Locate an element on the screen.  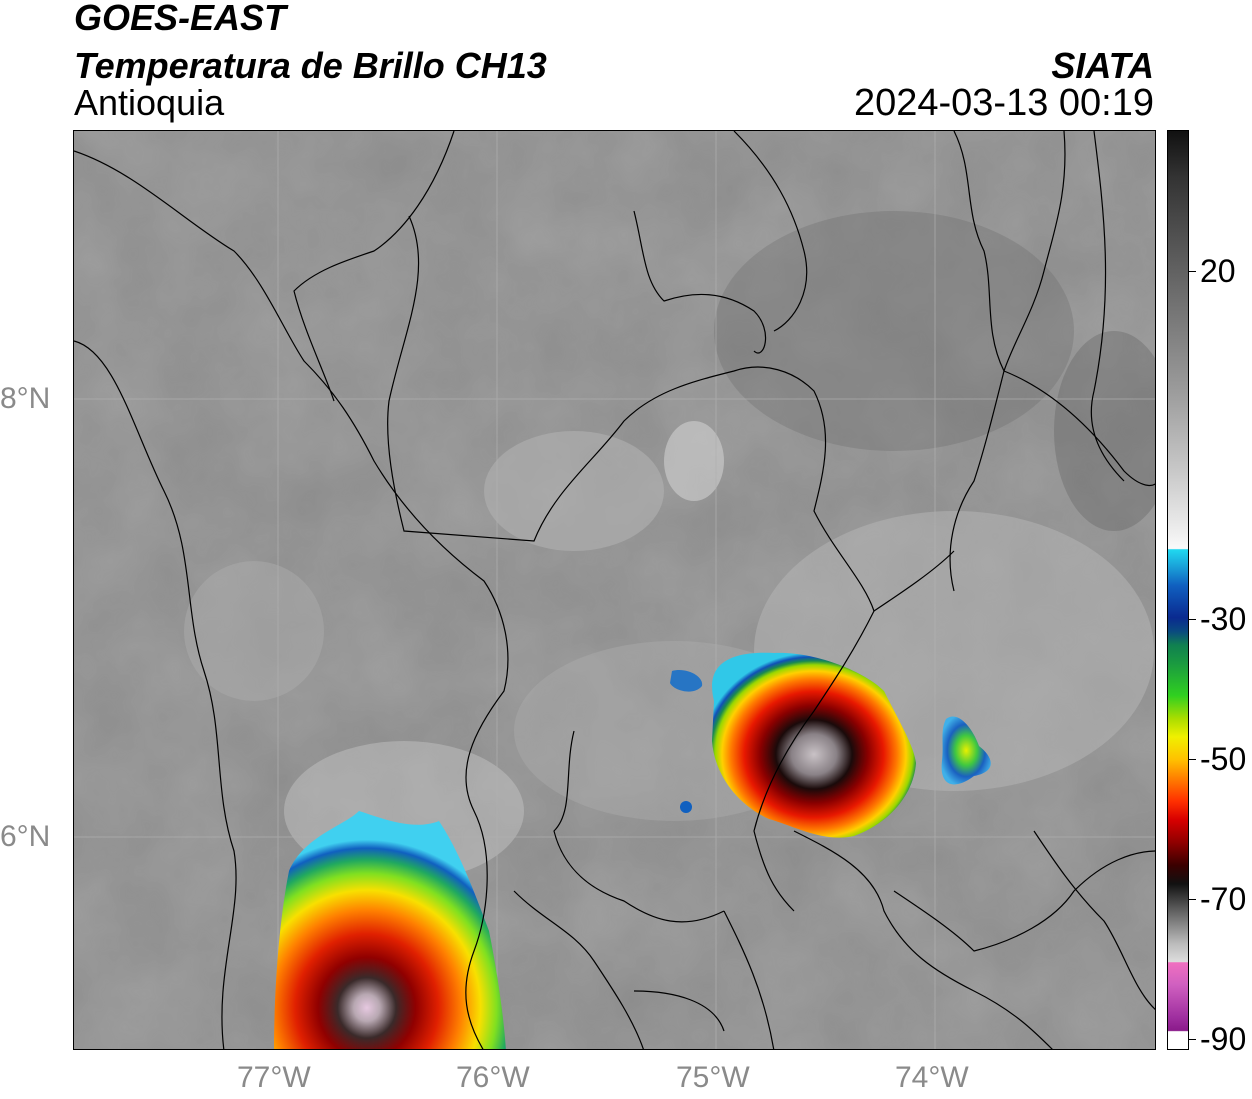
datetime-label: 2024-03-13 00:19 is located at coordinates (1003, 103).